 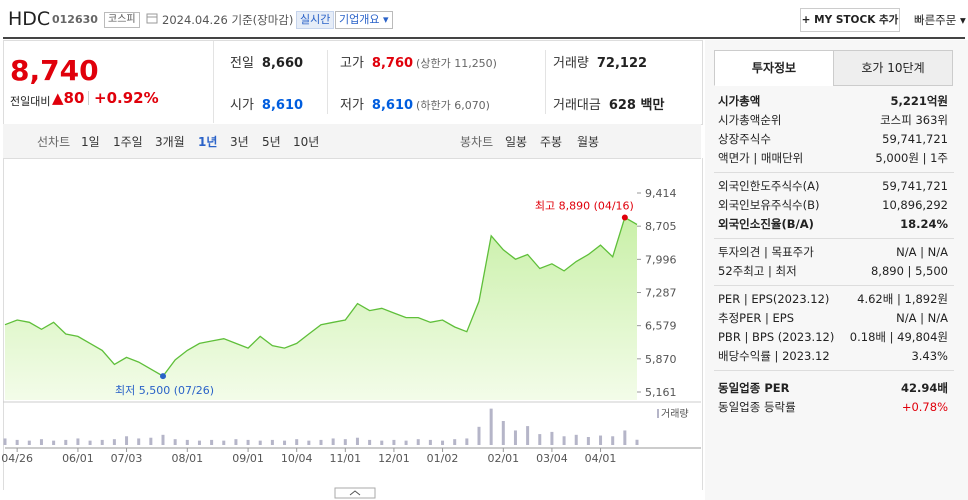 What do you see at coordinates (394, 458) in the screenshot?
I see `x-tick-label: 12/01` at bounding box center [394, 458].